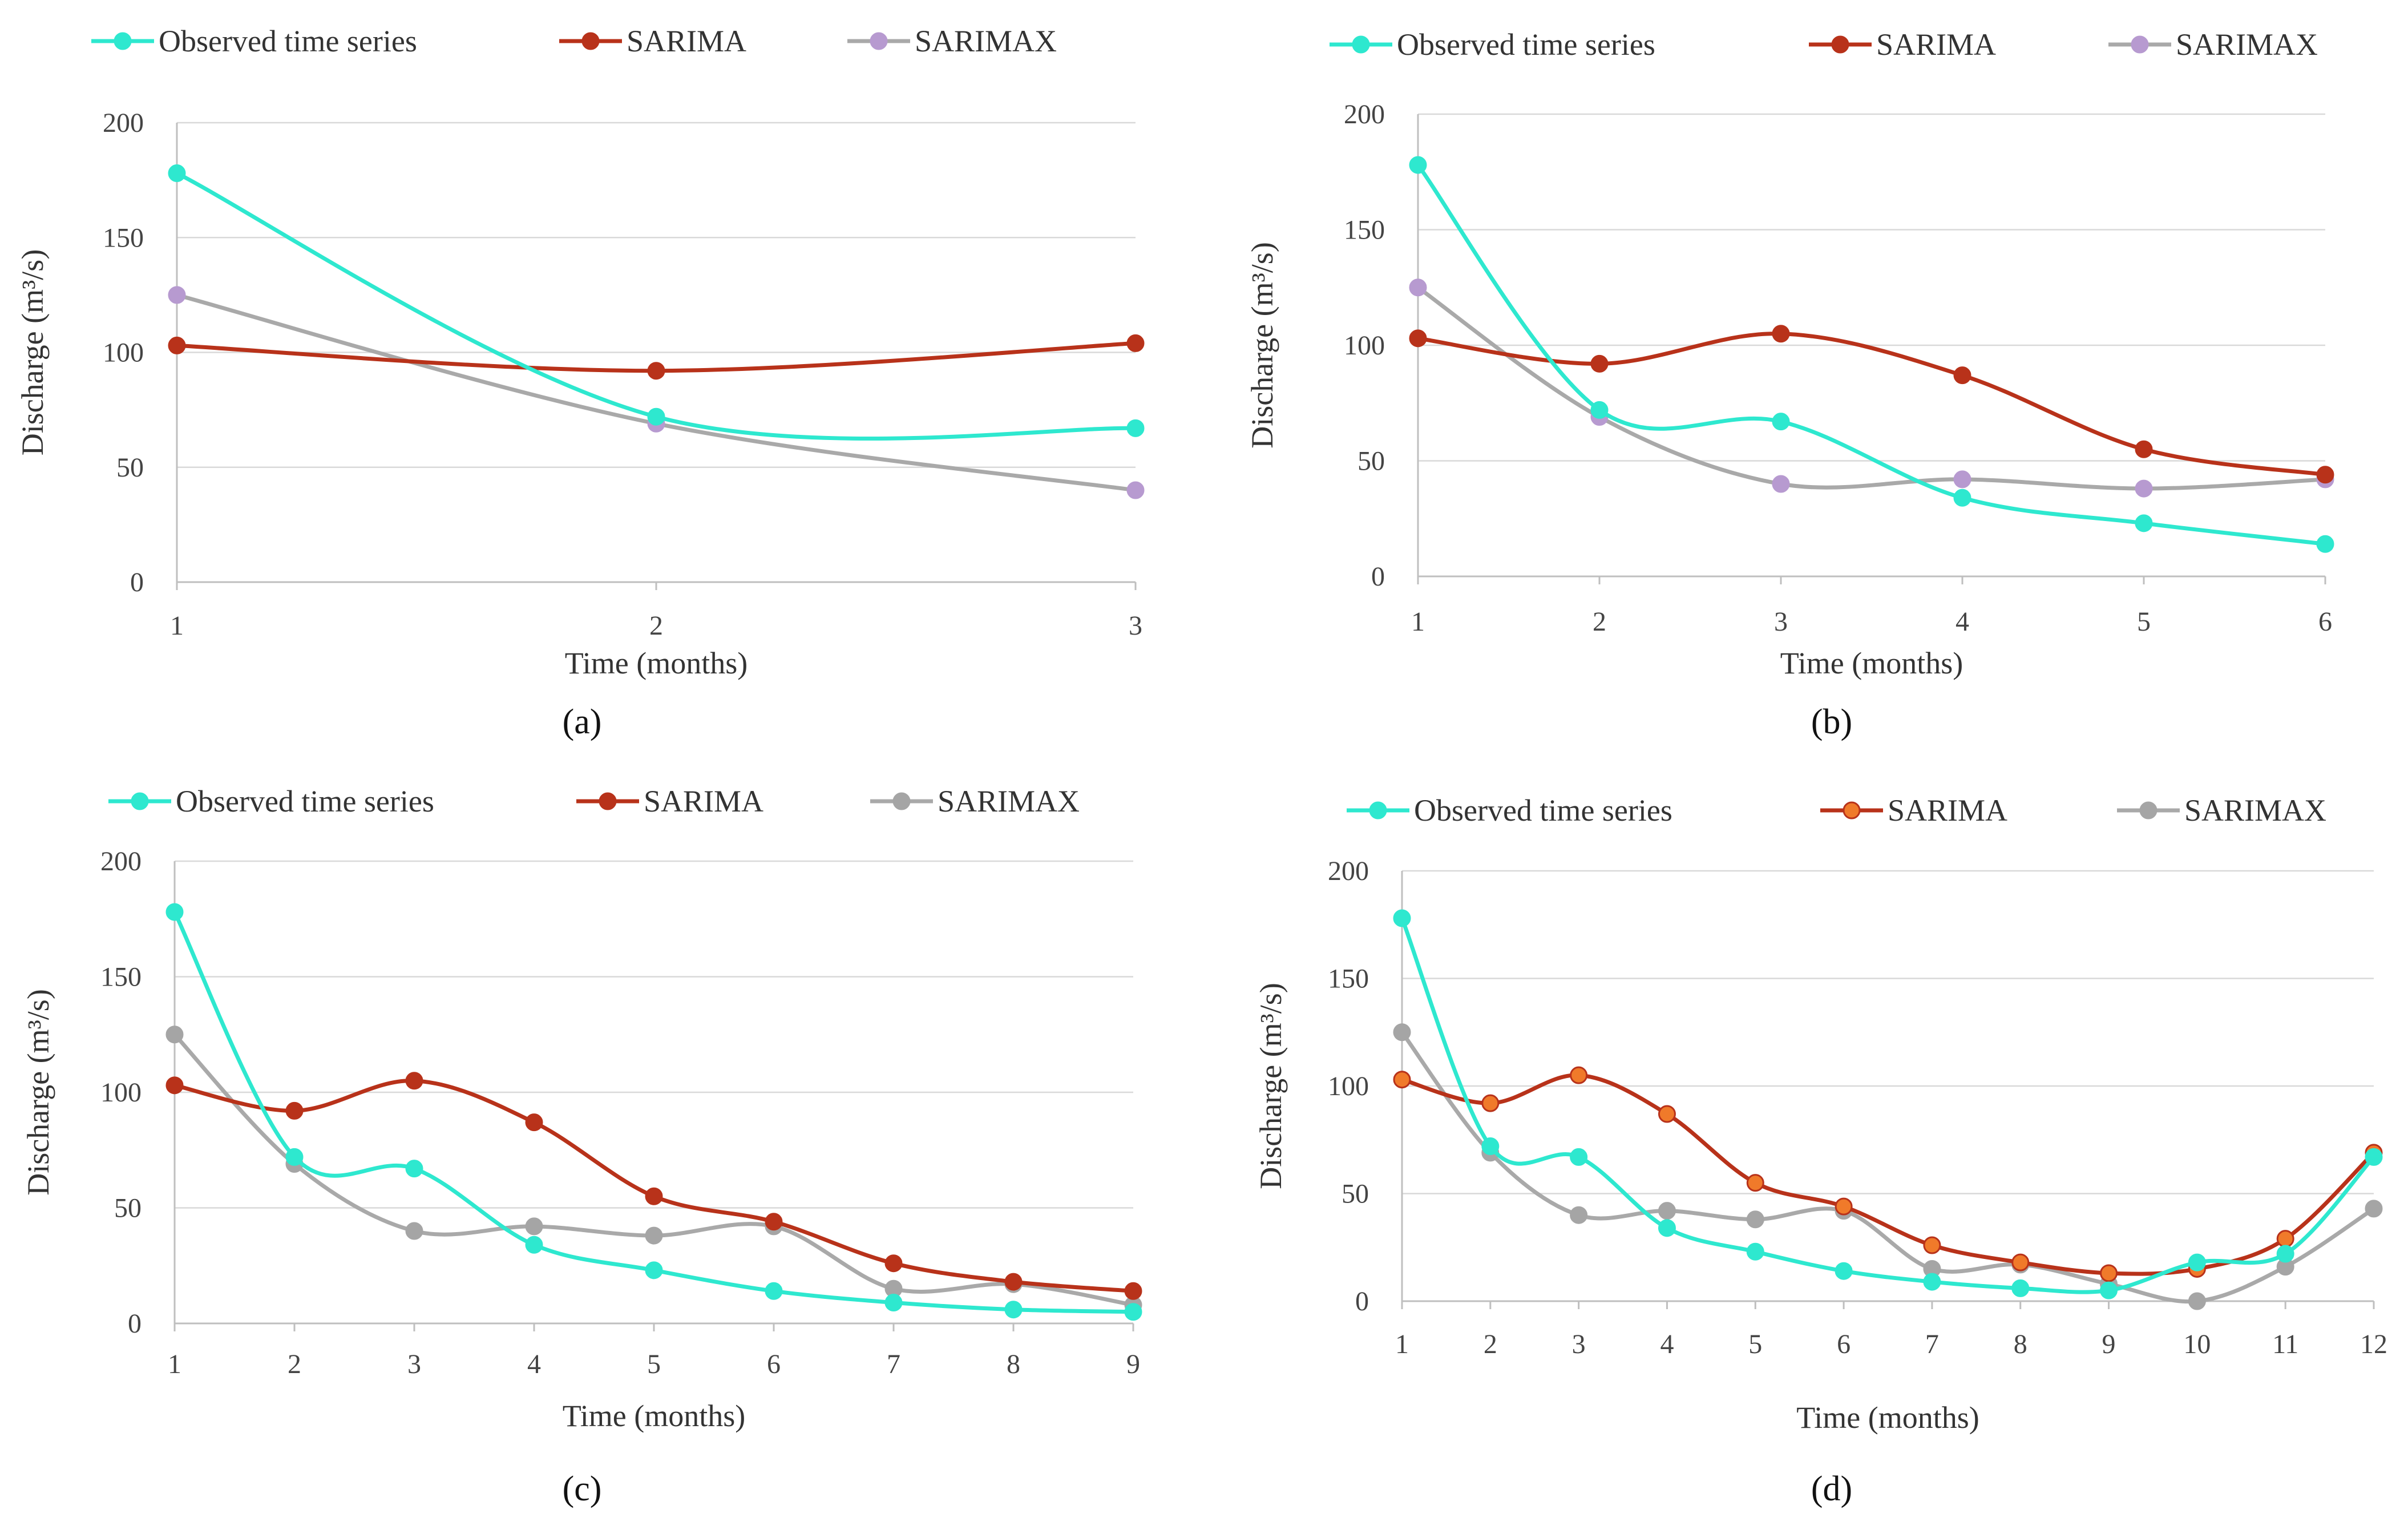 Image resolution: width=2408 pixels, height=1534 pixels. Describe the element at coordinates (1013, 1364) in the screenshot. I see `chart-c-x-tick-label: 8` at that location.